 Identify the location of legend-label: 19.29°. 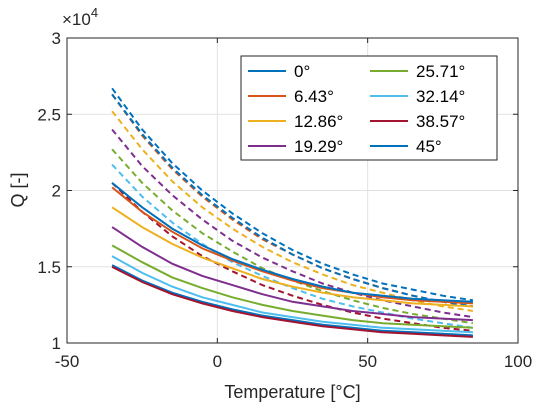
(318, 146).